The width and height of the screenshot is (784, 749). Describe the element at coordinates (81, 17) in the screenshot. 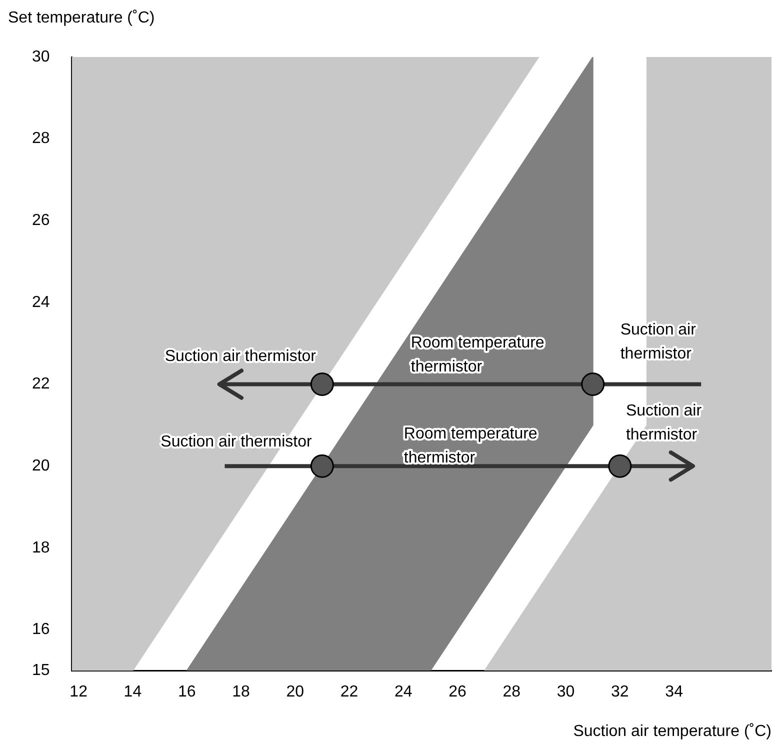

I see `y-axis-title: Set temperature (˚C)` at that location.